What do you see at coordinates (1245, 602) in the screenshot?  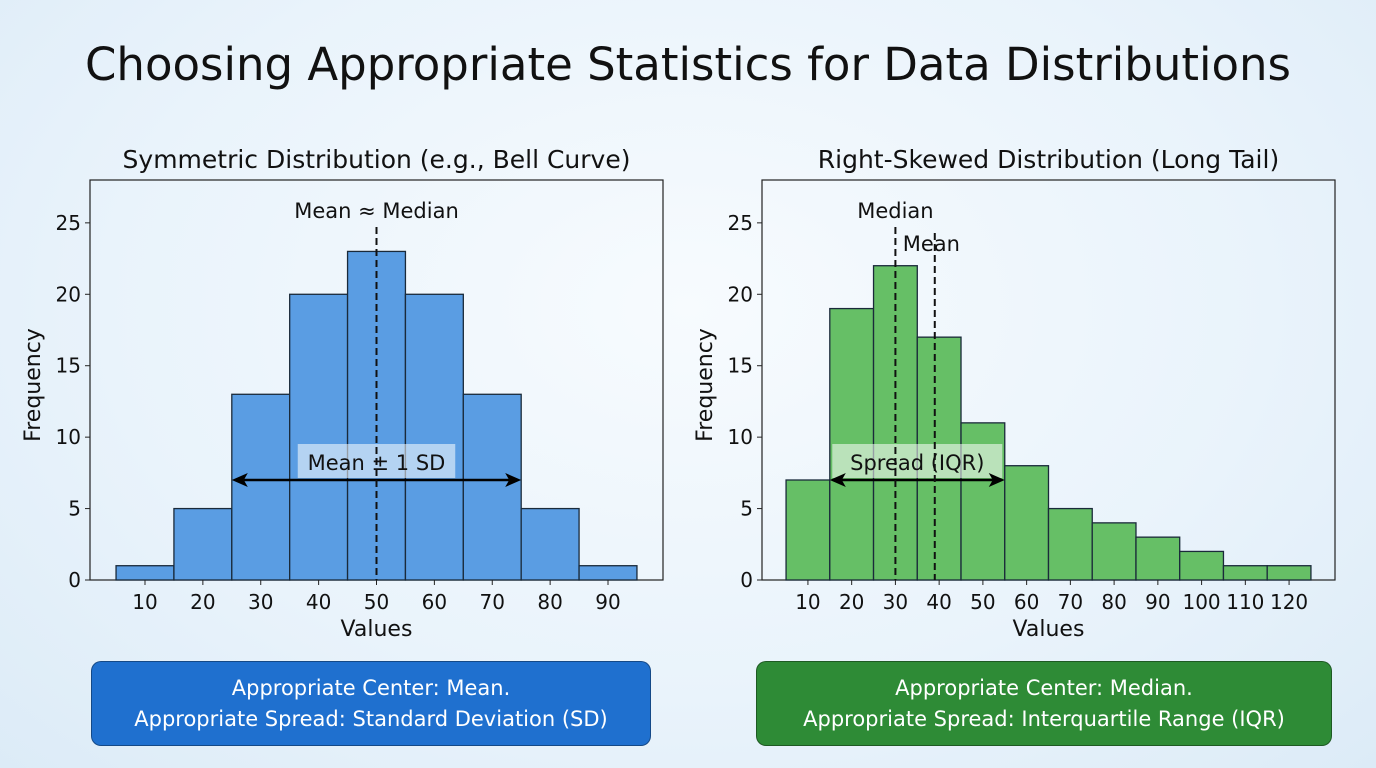 I see `x-tick-label: 110` at bounding box center [1245, 602].